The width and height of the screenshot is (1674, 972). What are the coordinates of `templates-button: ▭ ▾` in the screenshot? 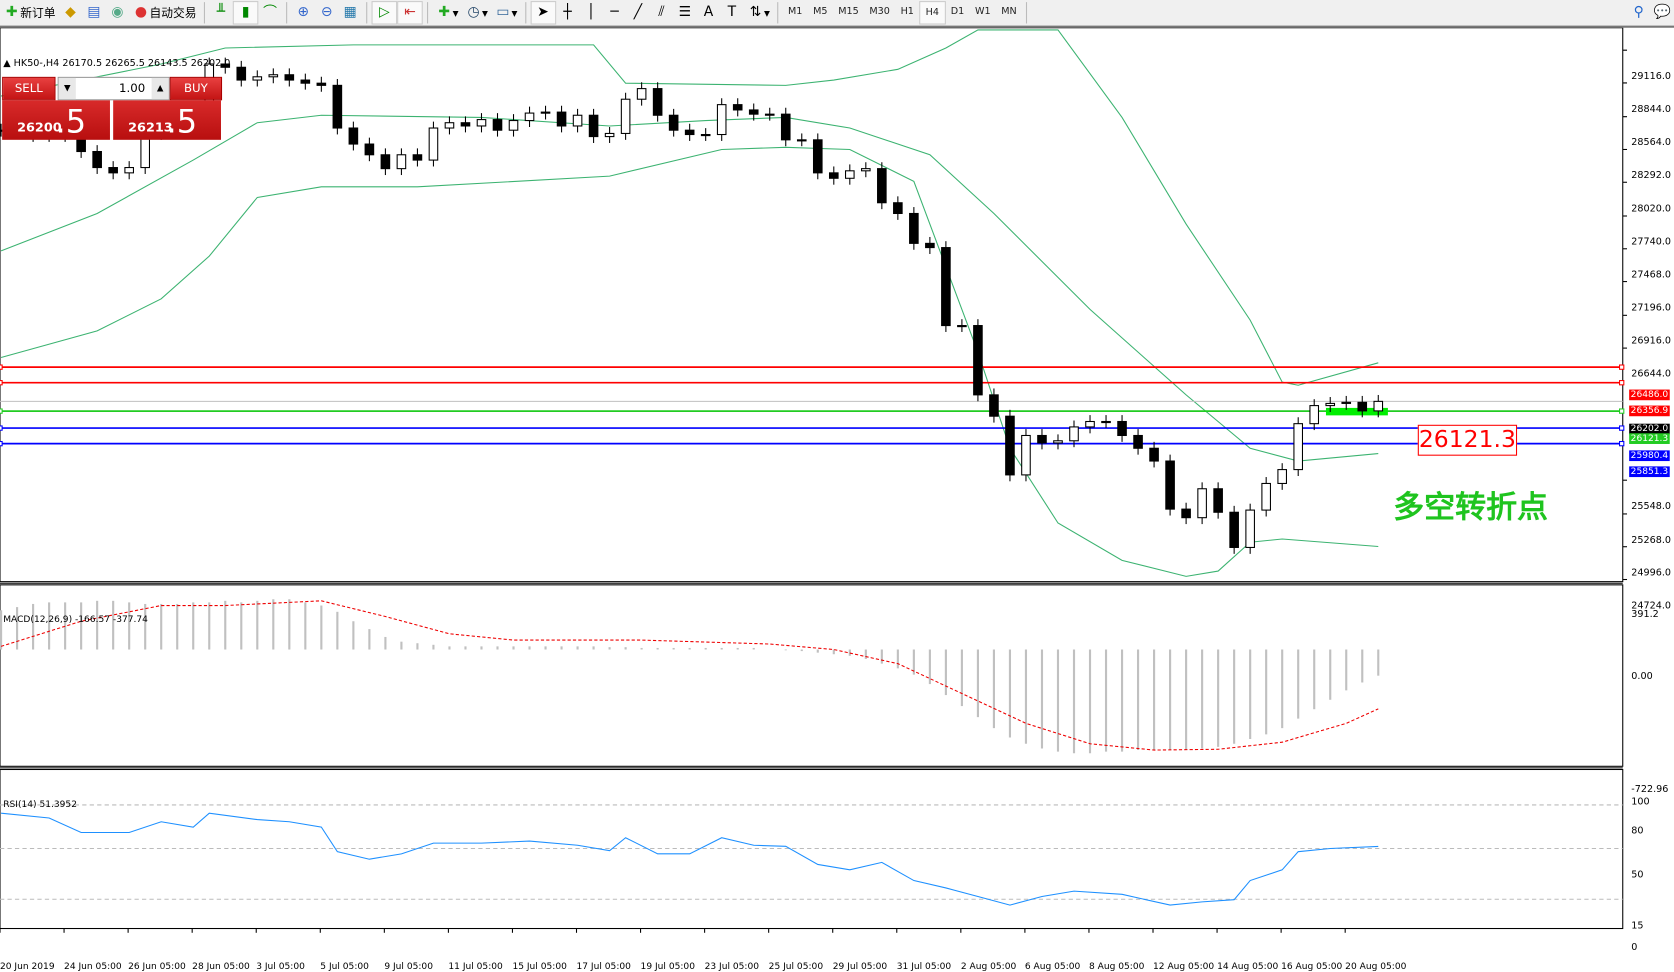 It's located at (507, 12).